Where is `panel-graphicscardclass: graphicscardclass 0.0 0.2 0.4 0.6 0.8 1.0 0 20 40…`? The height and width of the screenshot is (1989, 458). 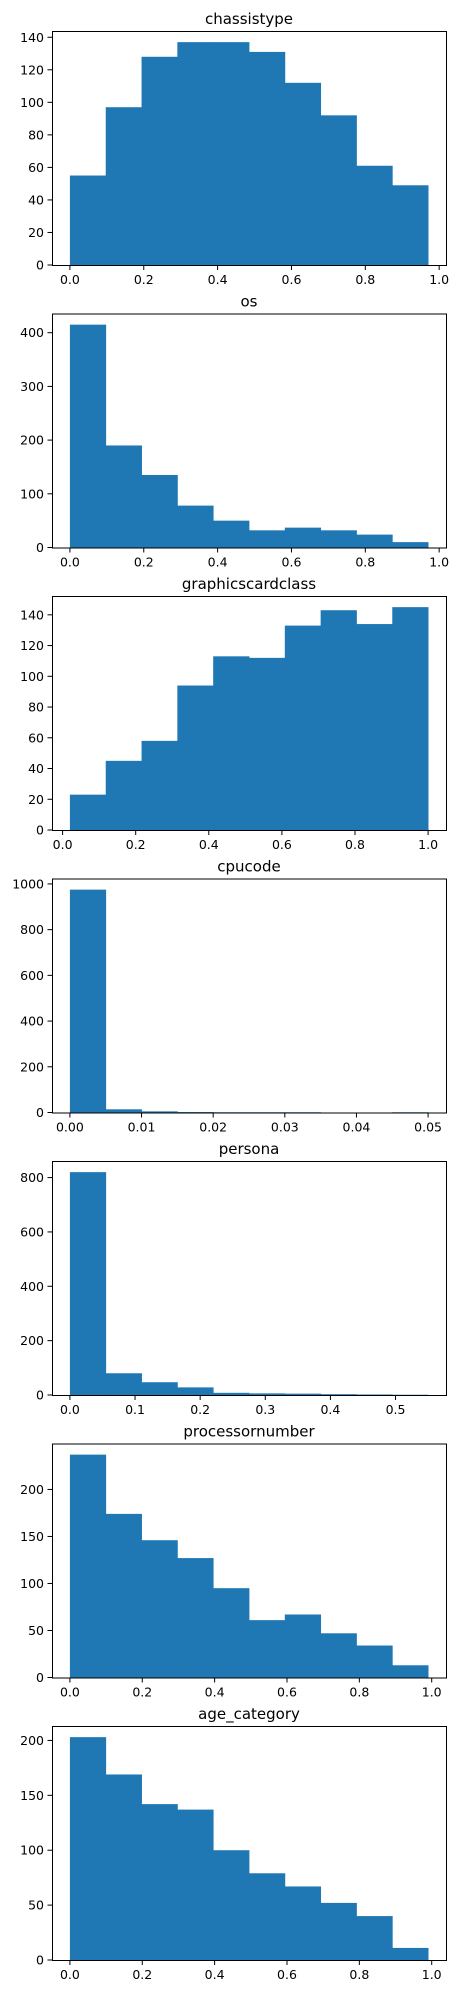
panel-graphicscardclass: graphicscardclass 0.0 0.2 0.4 0.6 0.8 1.0 0 20 40… is located at coordinates (233, 713).